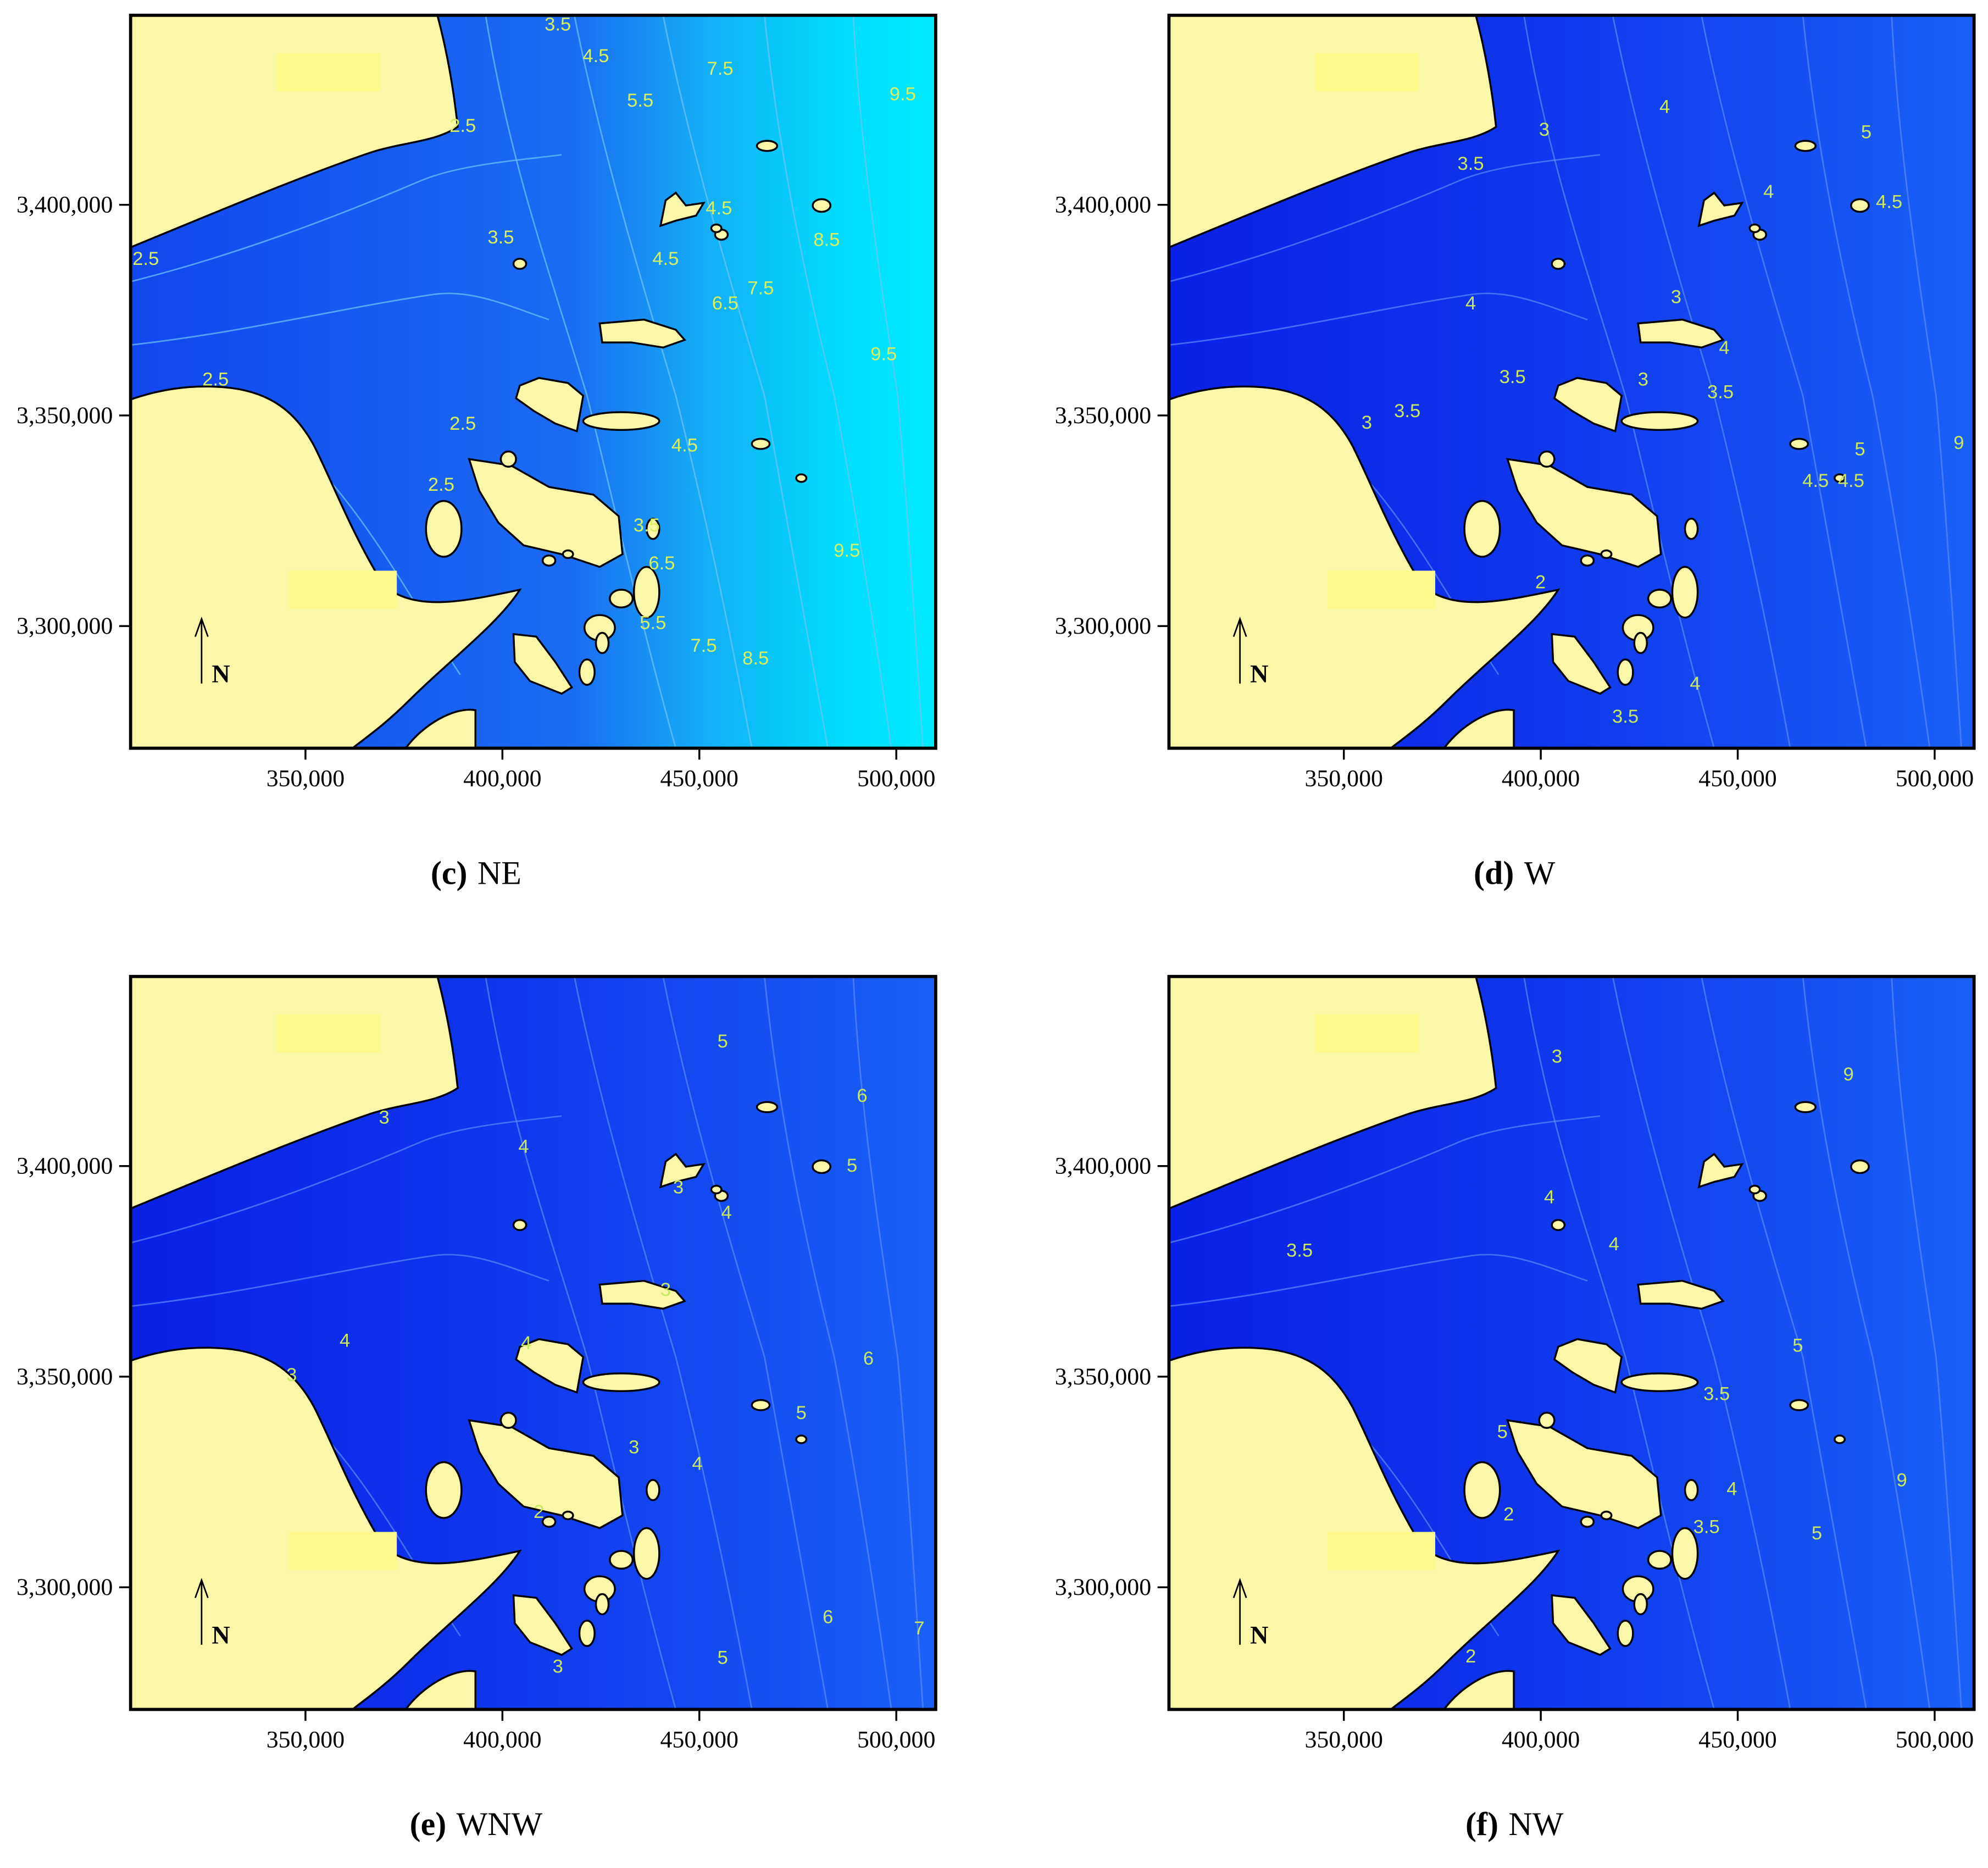 The image size is (1988, 1868). What do you see at coordinates (1103, 1587) in the screenshot?
I see `y-tick-label: 3,300,000` at bounding box center [1103, 1587].